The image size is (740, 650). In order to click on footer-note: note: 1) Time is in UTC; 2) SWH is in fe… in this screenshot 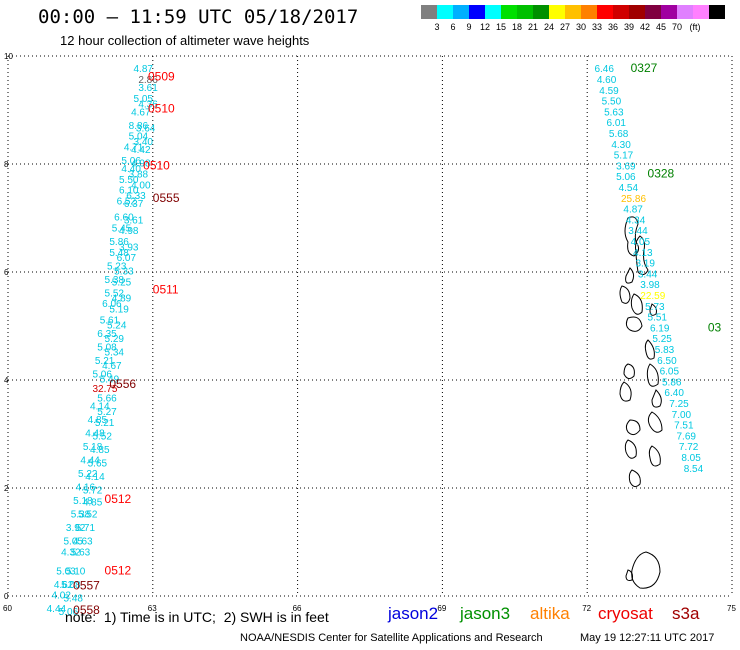, I will do `click(197, 617)`.